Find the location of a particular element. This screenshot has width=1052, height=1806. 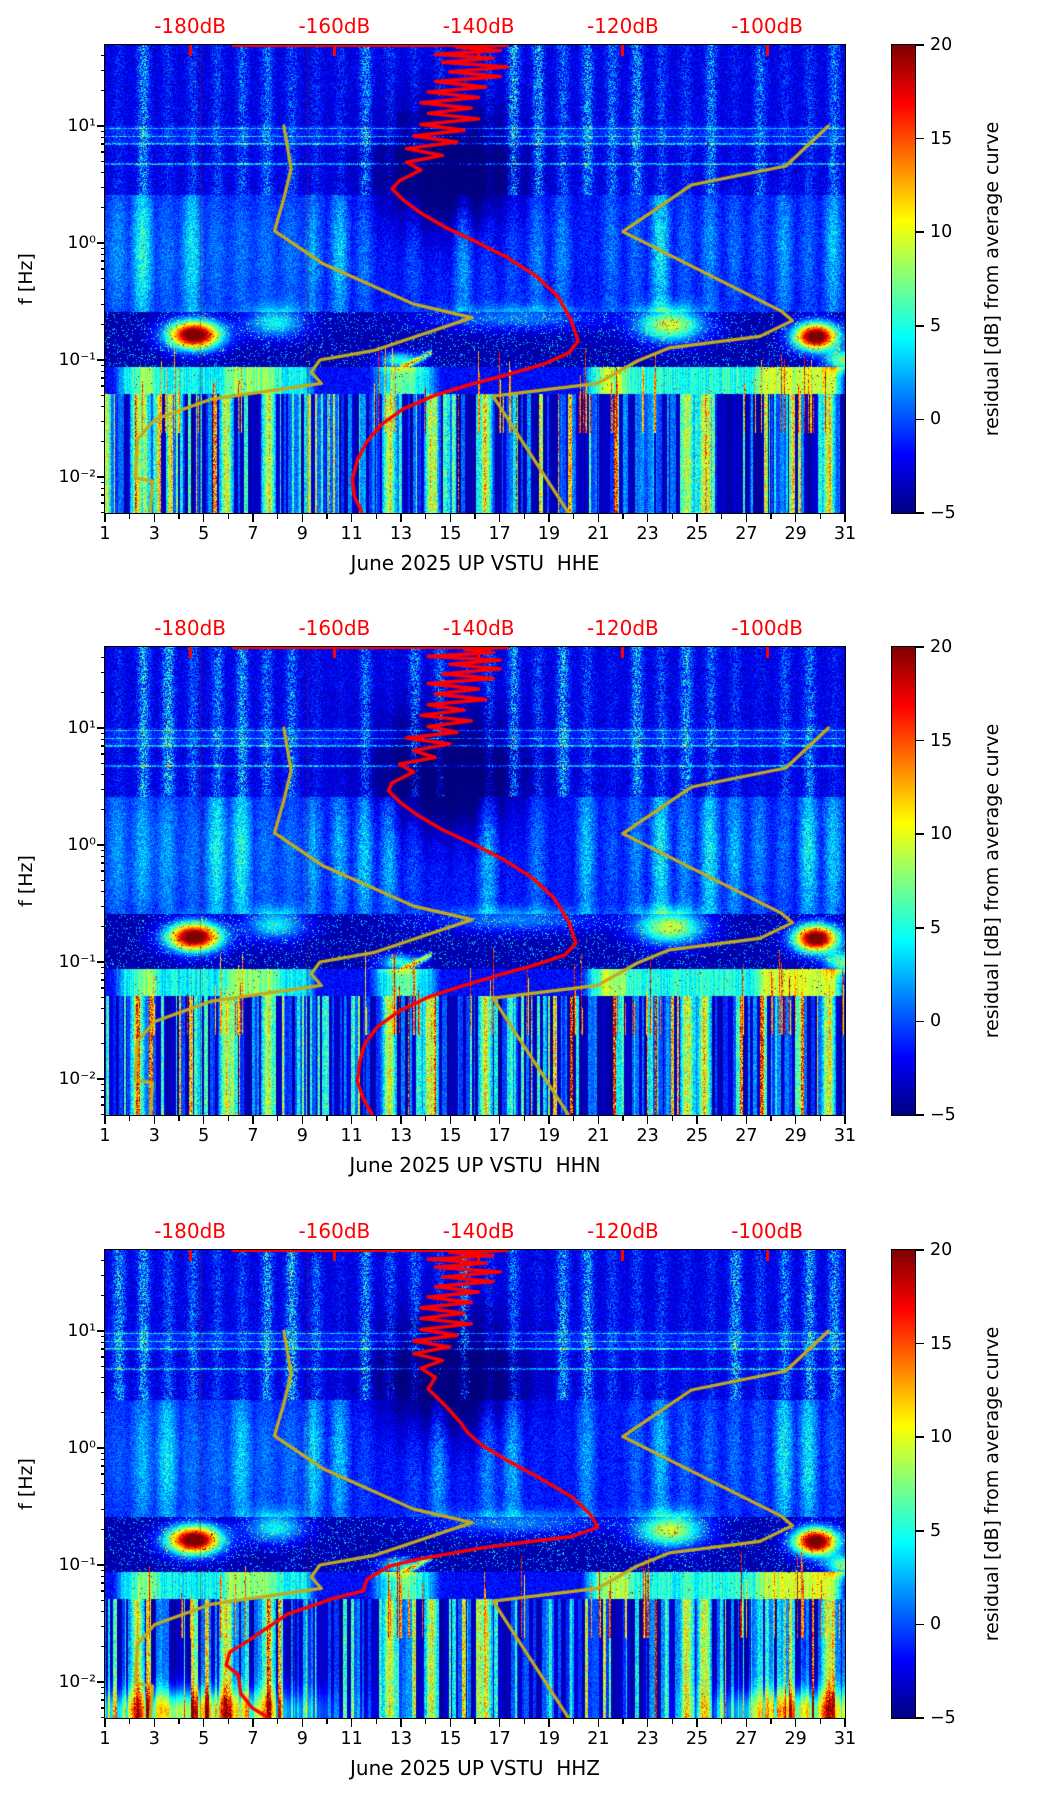

x-axis-tick-label: 11 is located at coordinates (351, 1739).